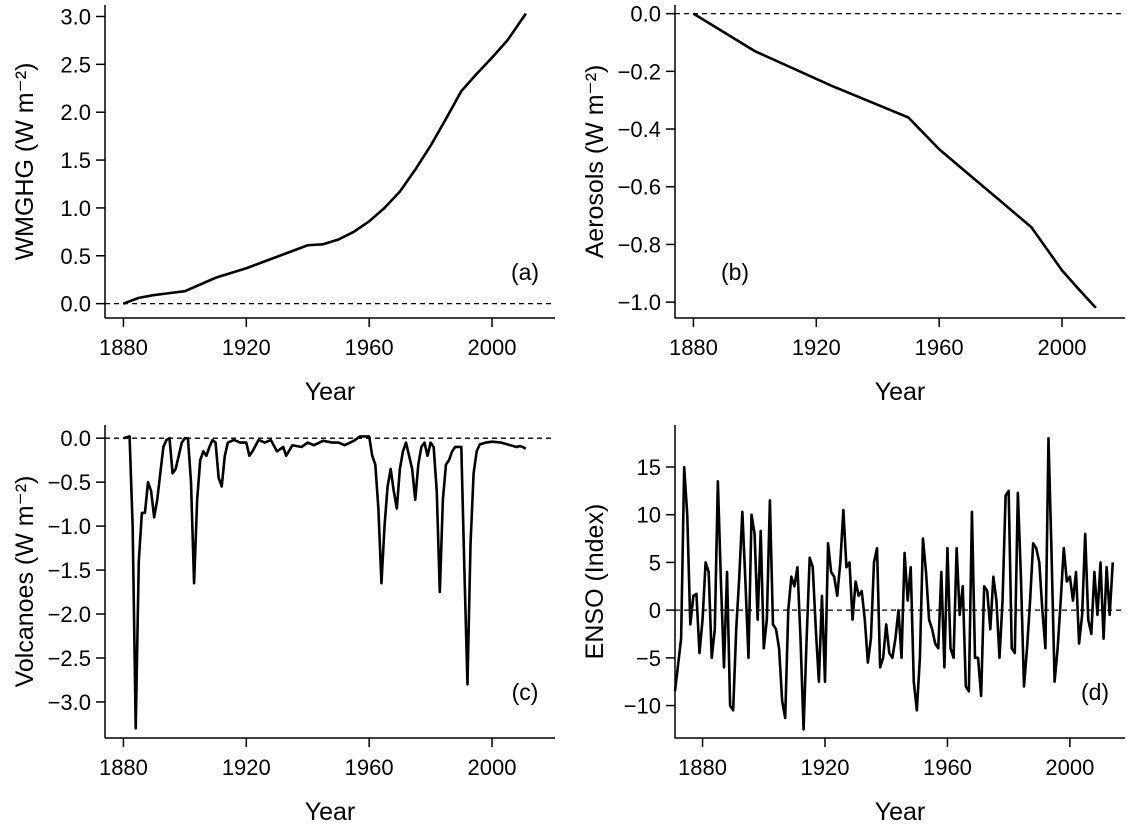 This screenshot has height=826, width=1133. What do you see at coordinates (69, 570) in the screenshot?
I see `y-tick-label: −1.5` at bounding box center [69, 570].